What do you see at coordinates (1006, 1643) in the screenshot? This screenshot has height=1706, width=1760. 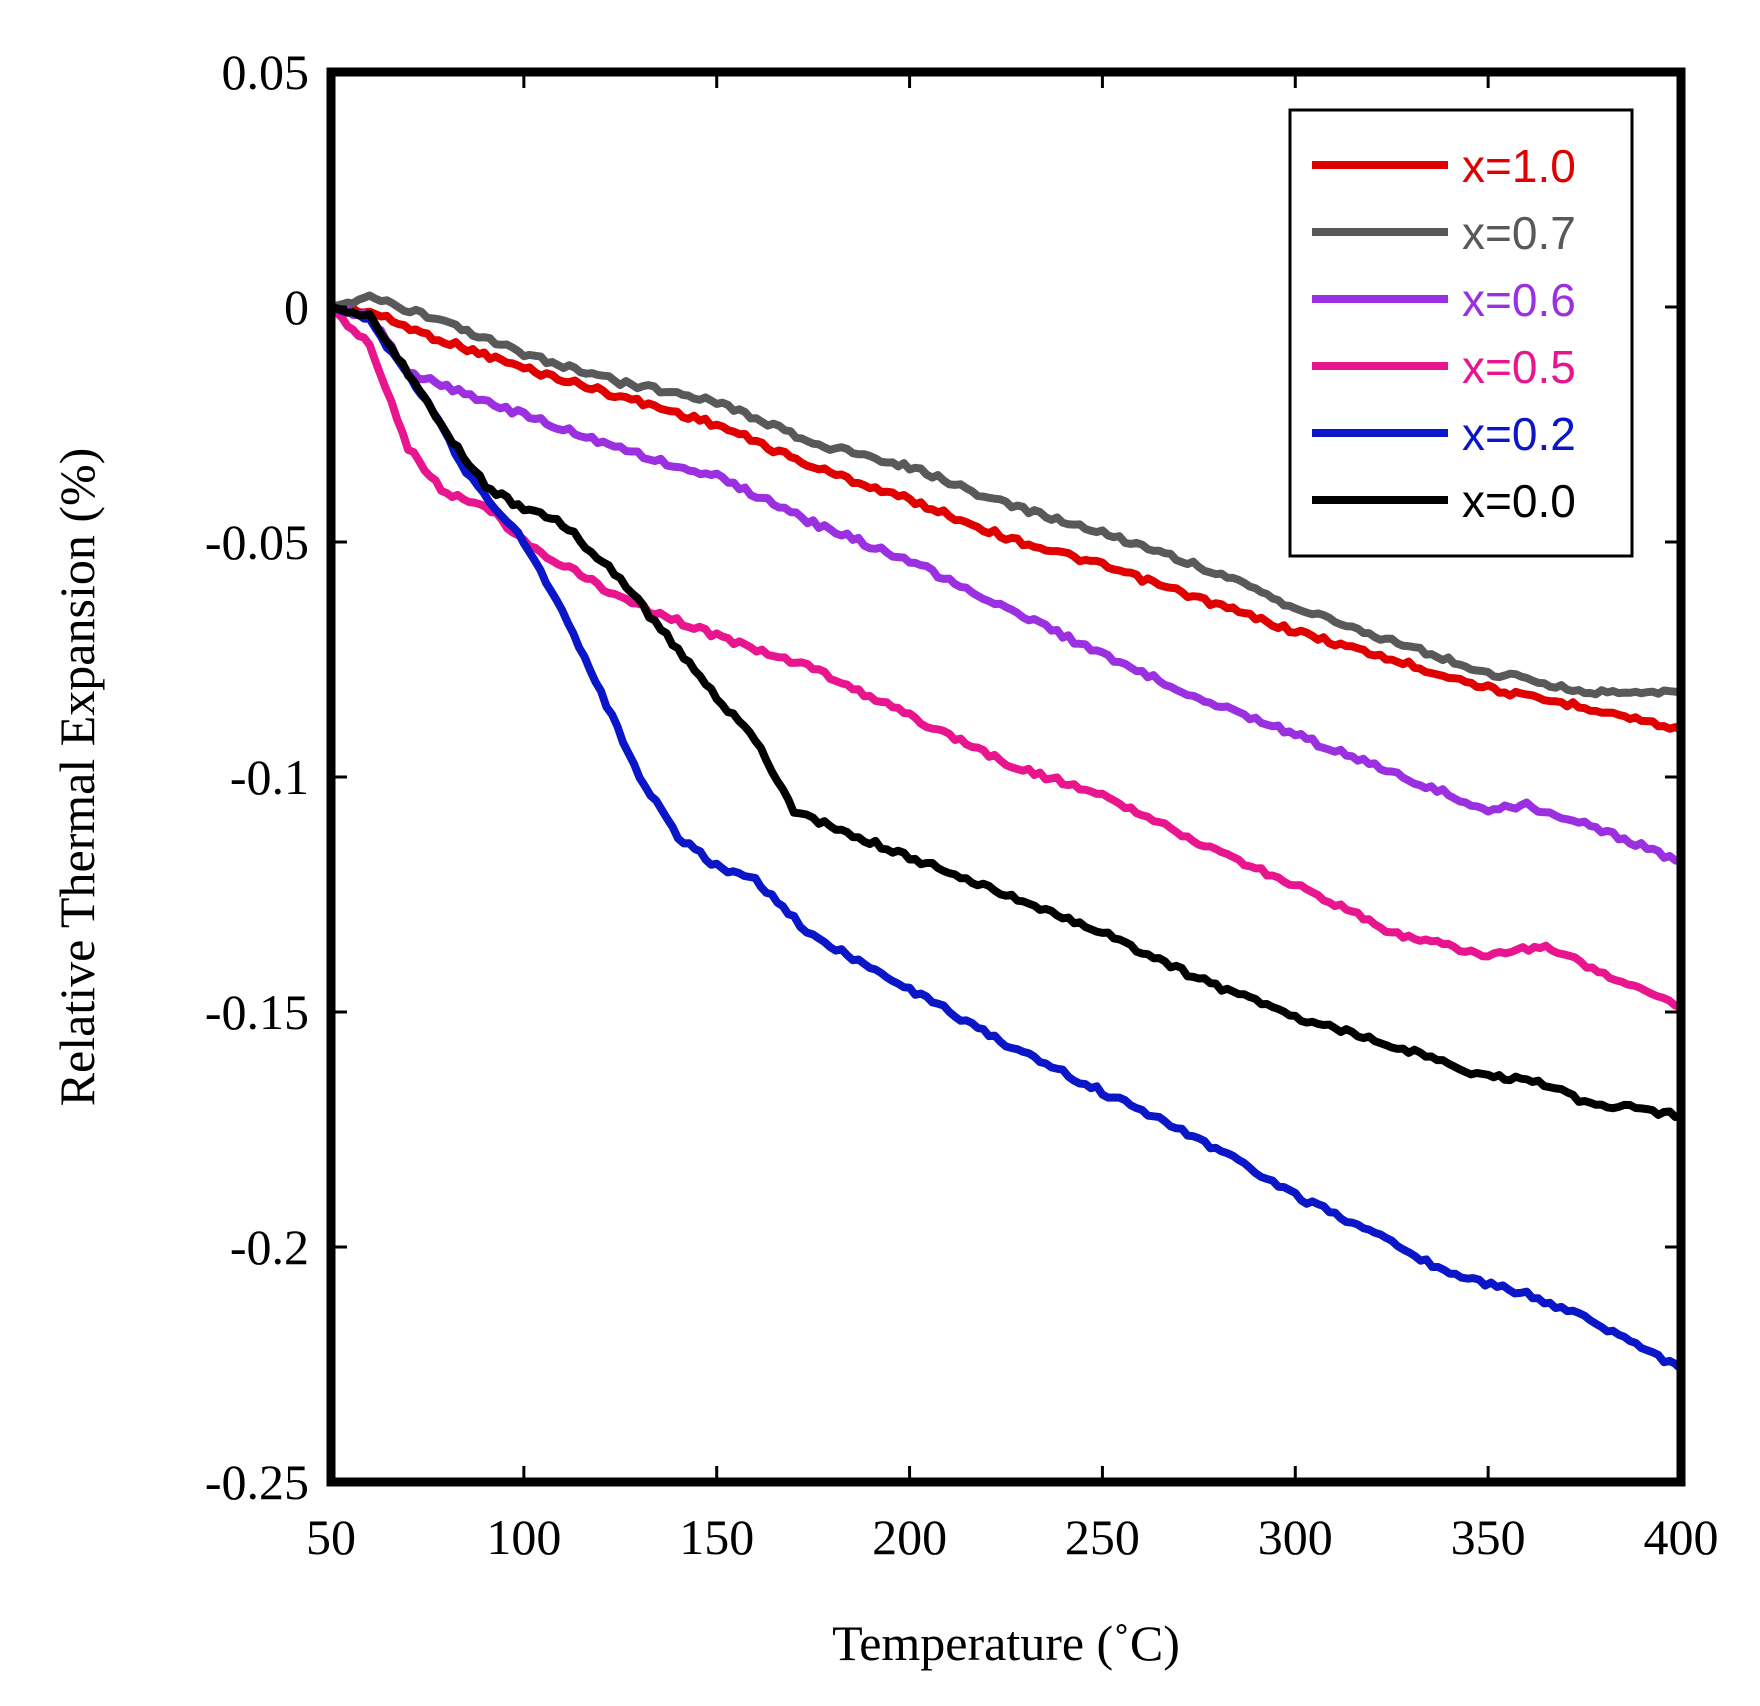 I see `x-axis-label: Temperature (˚C)` at bounding box center [1006, 1643].